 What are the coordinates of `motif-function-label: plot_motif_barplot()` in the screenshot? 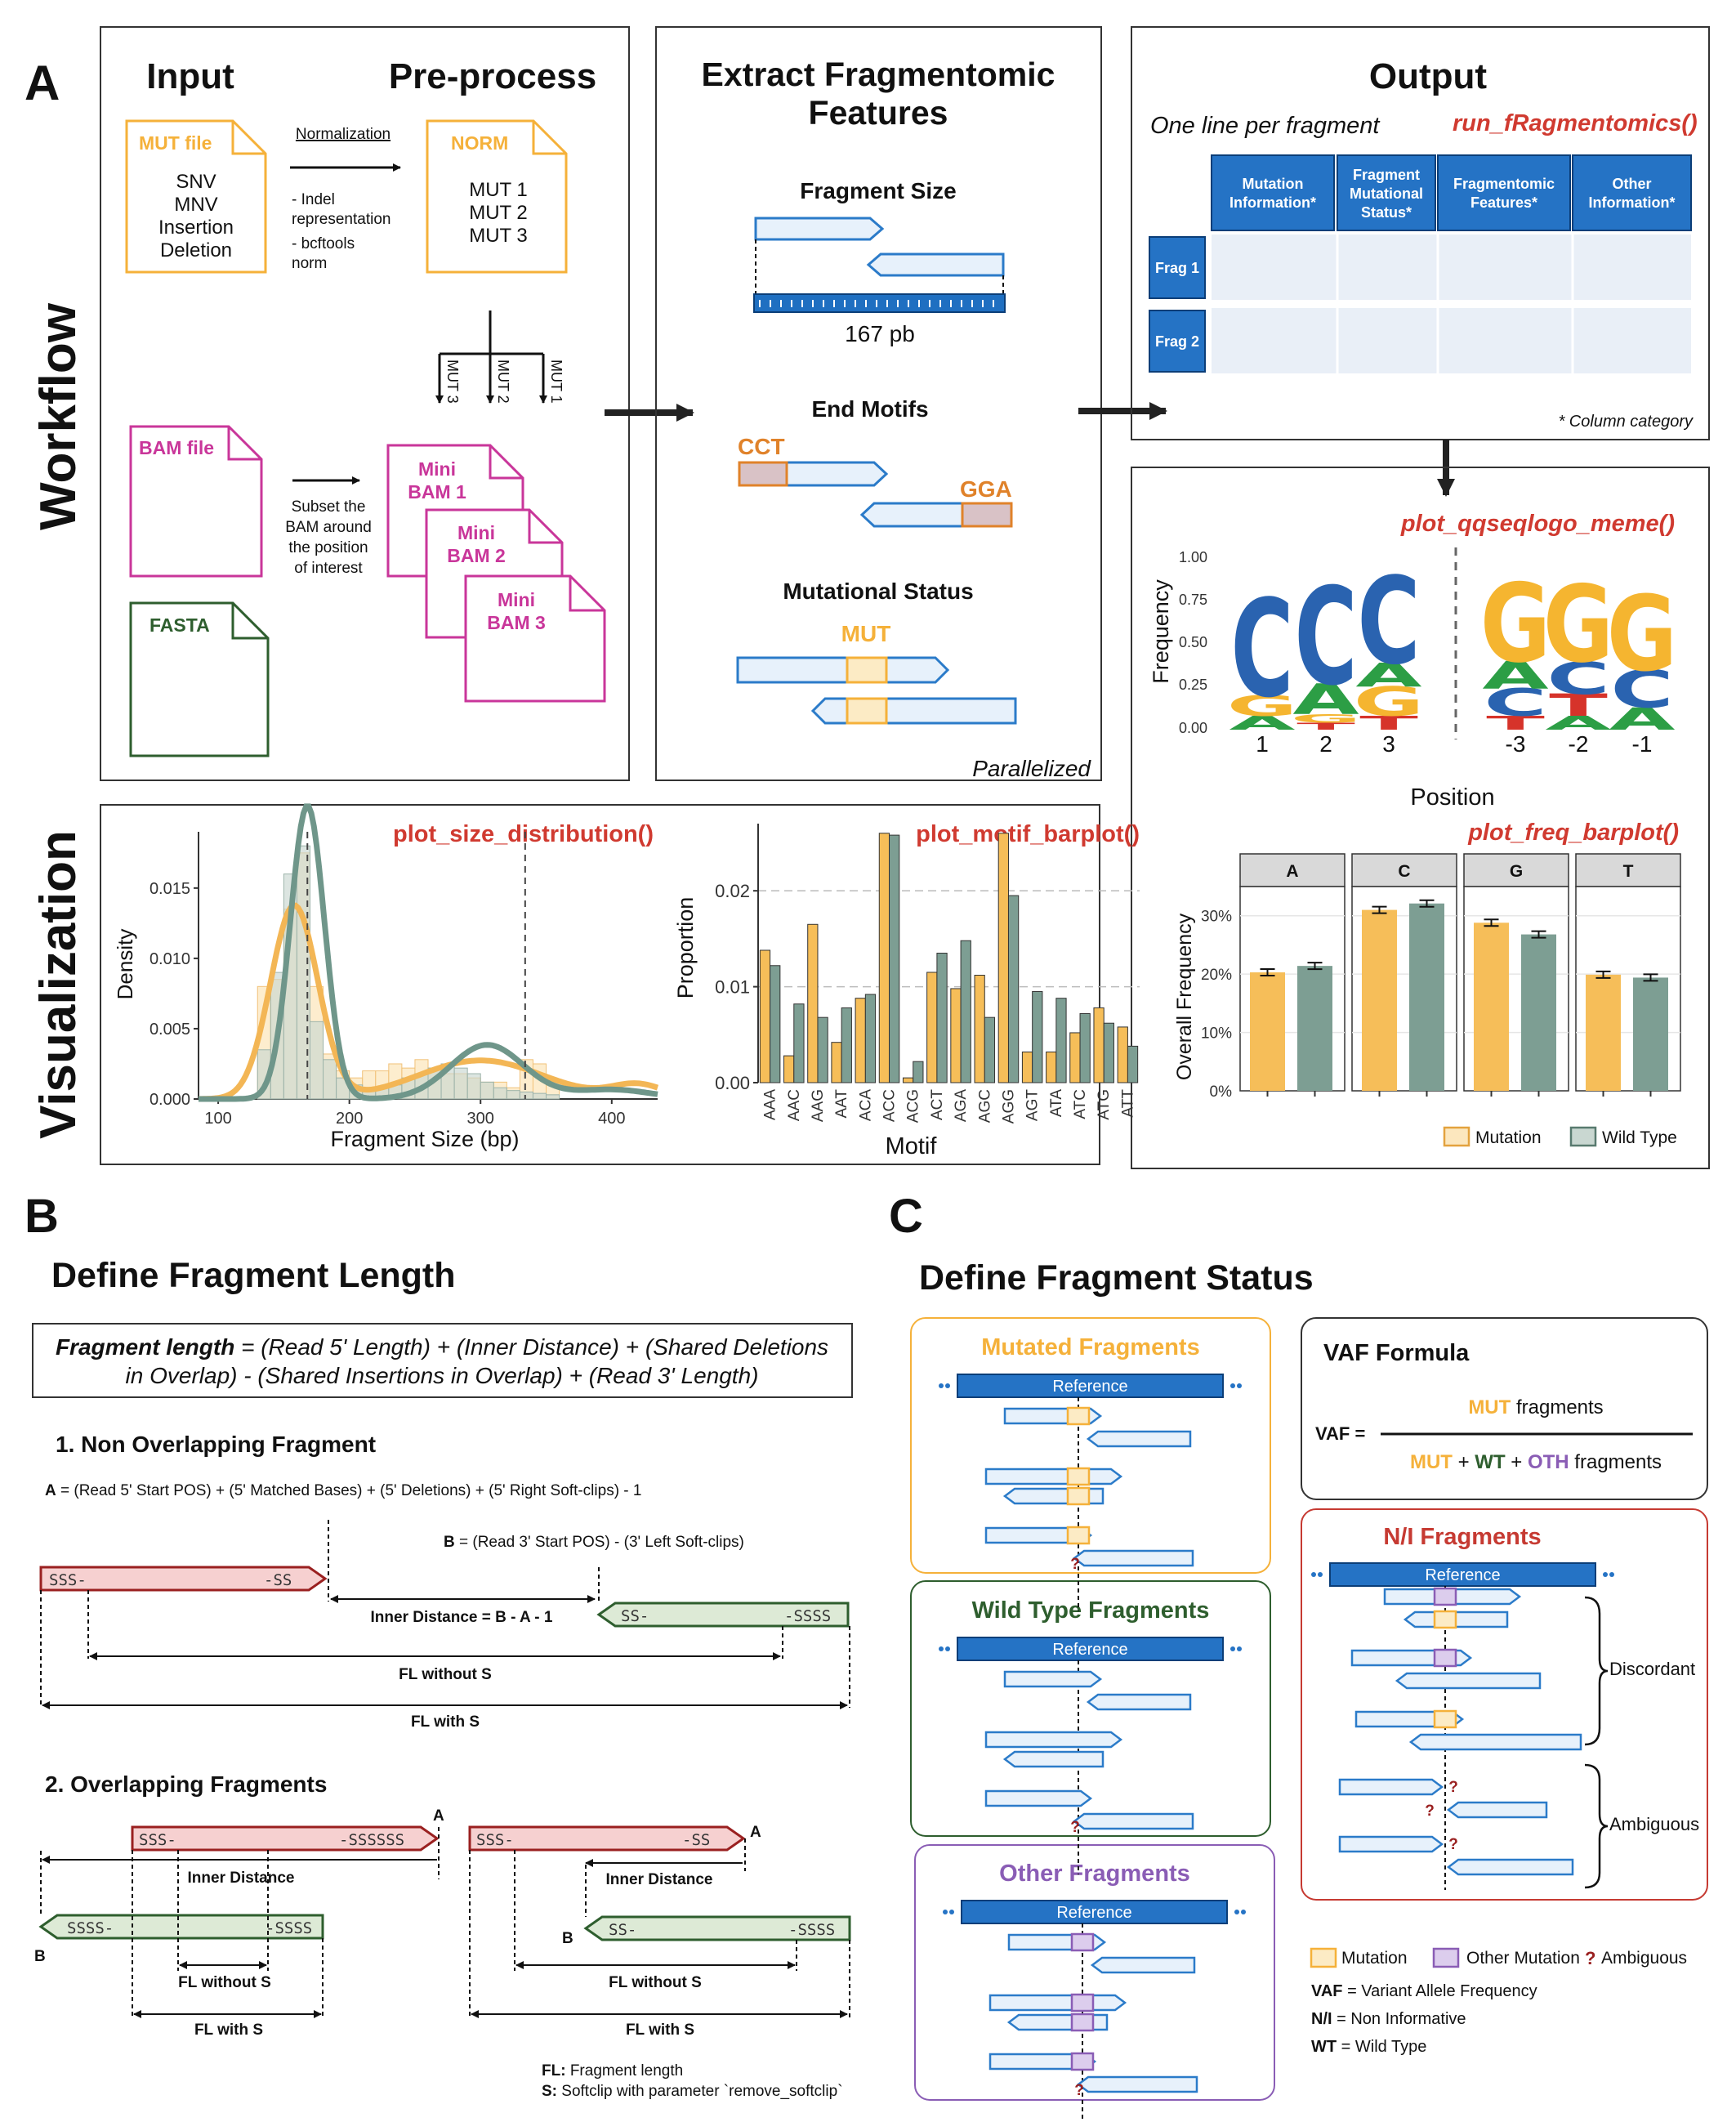 It's located at (1028, 834).